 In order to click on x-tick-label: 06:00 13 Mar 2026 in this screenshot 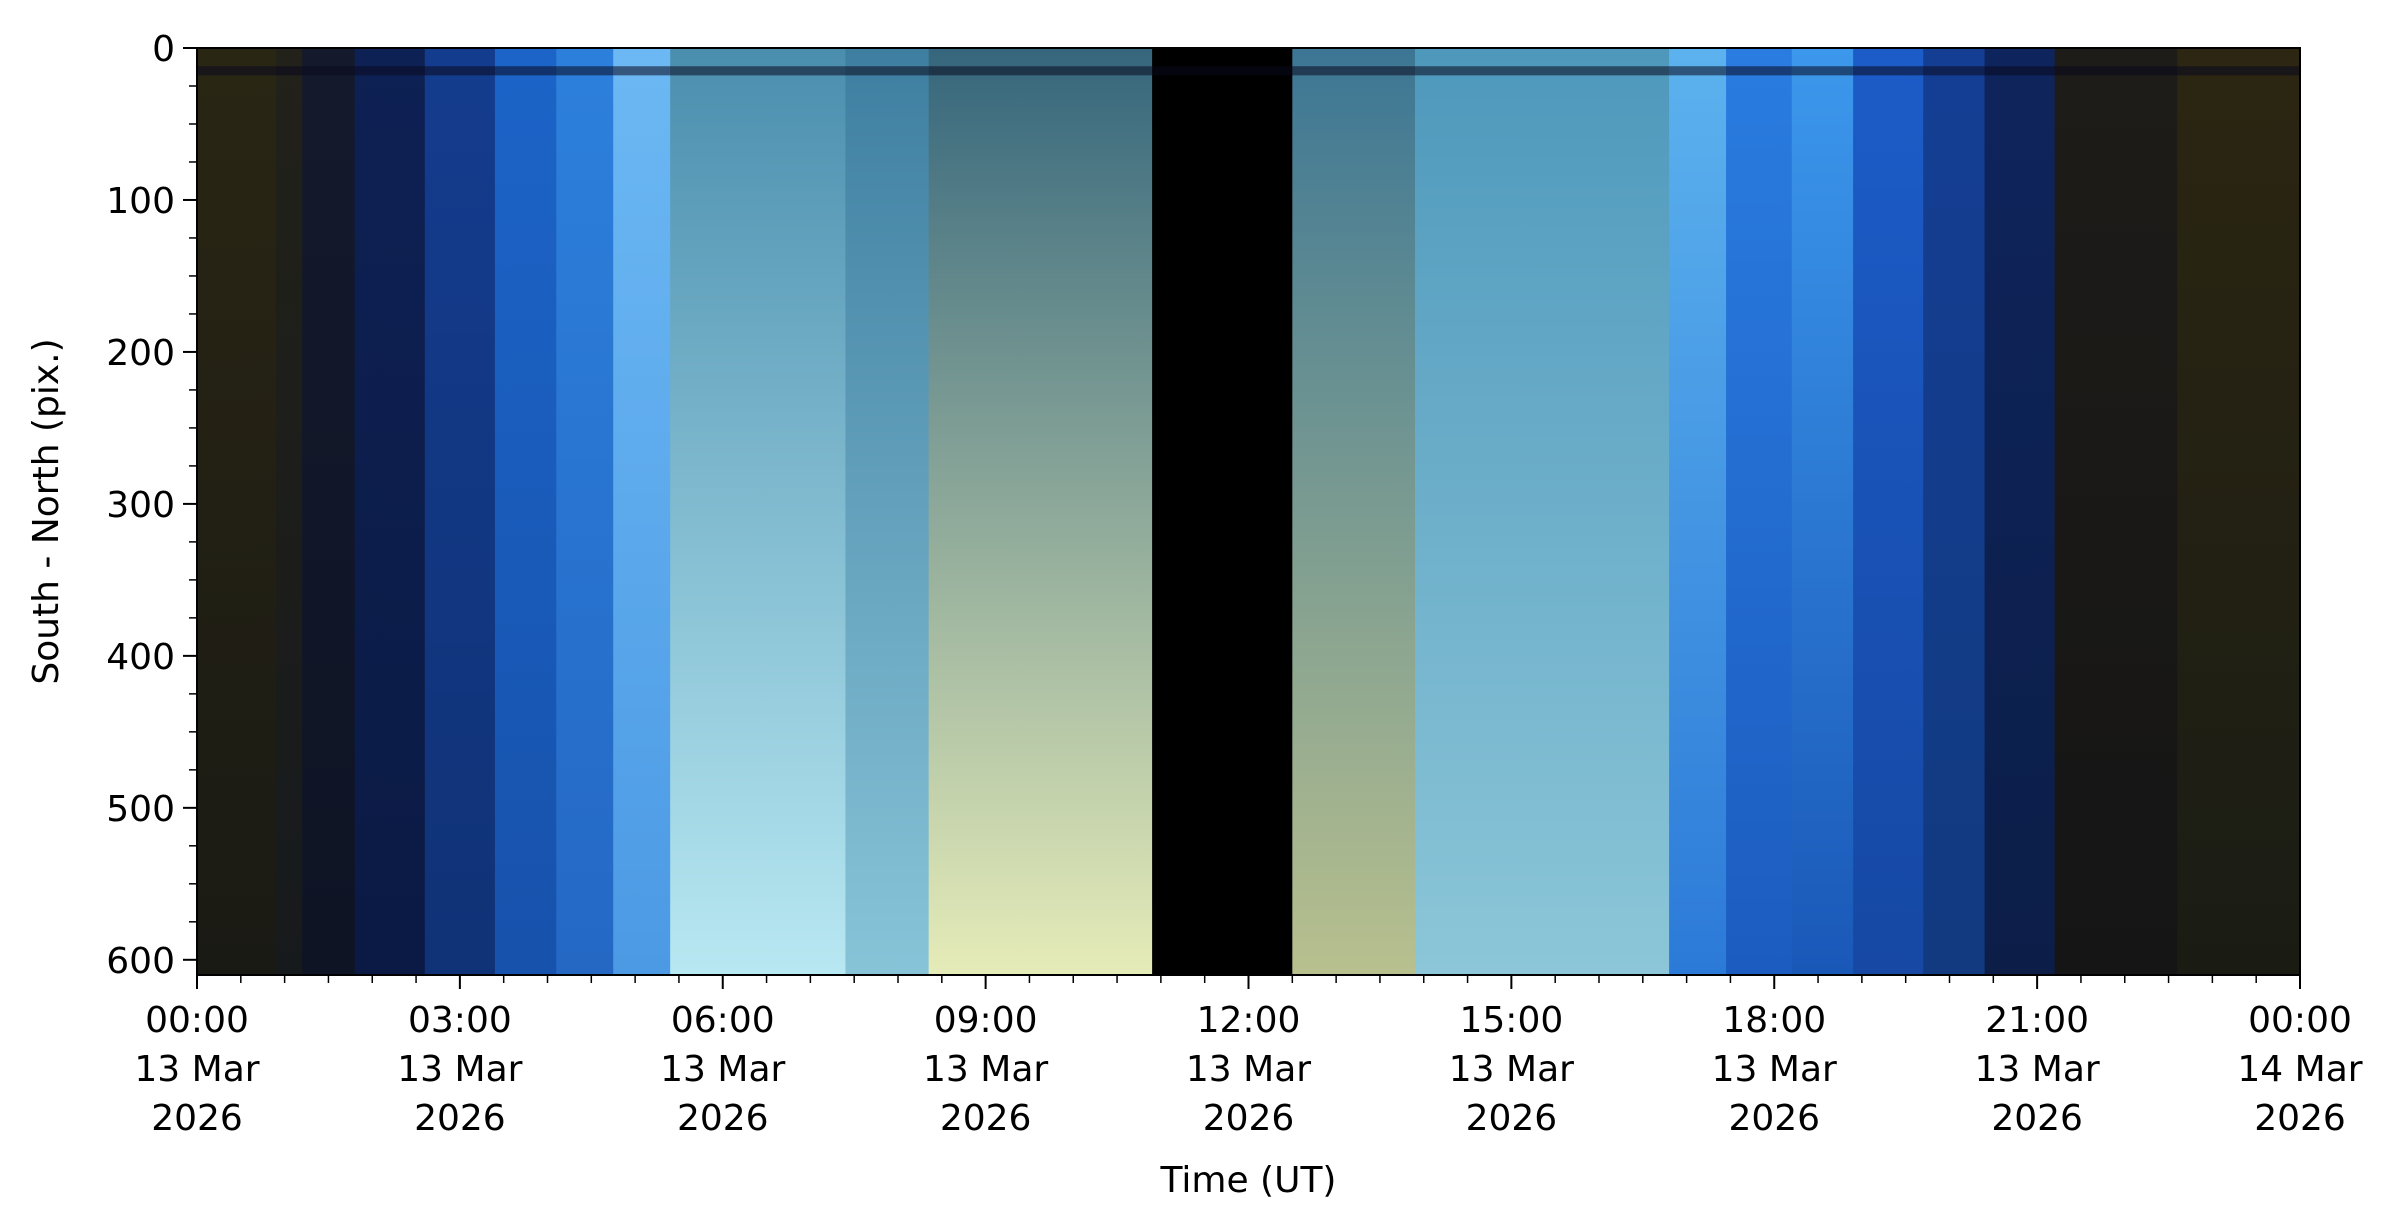, I will do `click(722, 1069)`.